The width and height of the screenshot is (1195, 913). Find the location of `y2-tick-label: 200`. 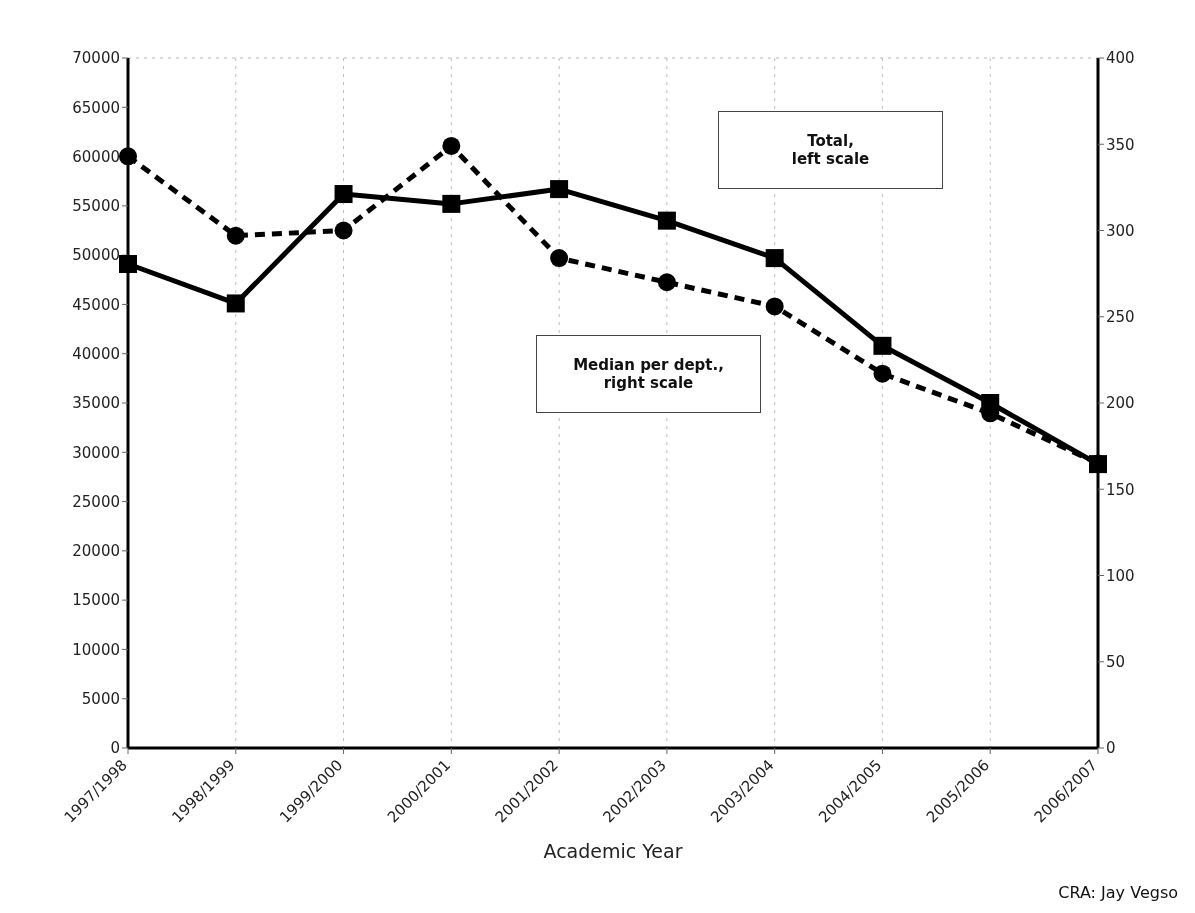

y2-tick-label: 200 is located at coordinates (1120, 403).